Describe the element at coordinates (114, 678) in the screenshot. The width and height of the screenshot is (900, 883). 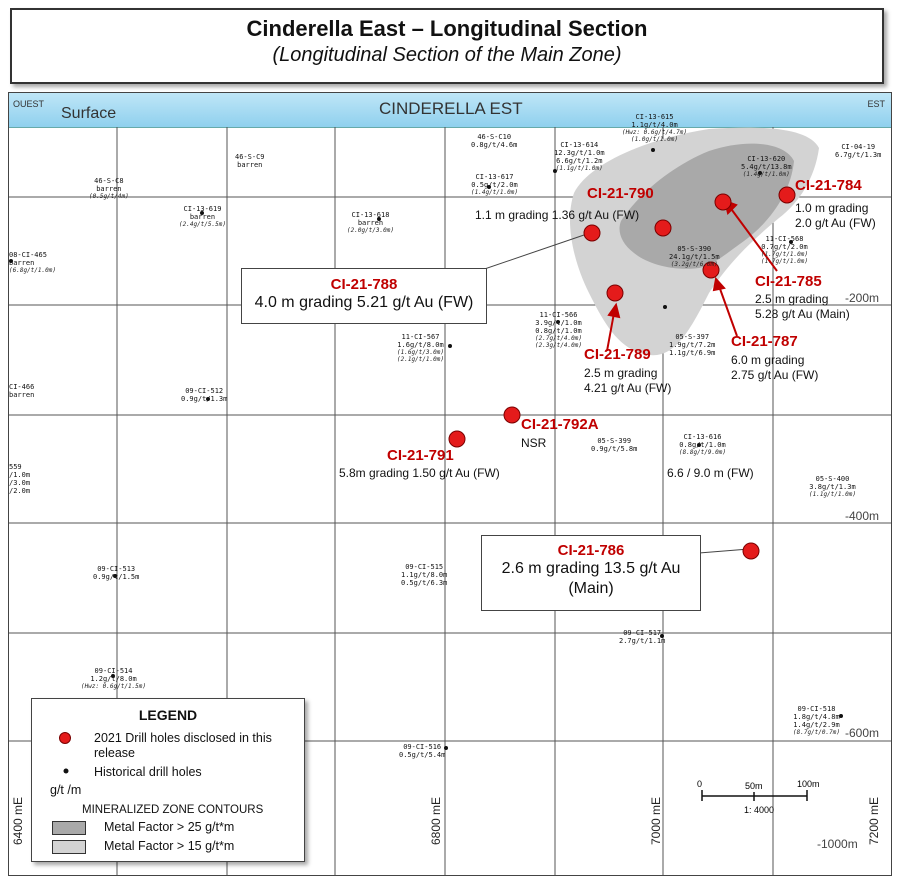
I see `hist-09-ci-514: 09-CI-514 1.2g/t/8.0m (Hwz: 0.6g/t/1.5m)` at that location.